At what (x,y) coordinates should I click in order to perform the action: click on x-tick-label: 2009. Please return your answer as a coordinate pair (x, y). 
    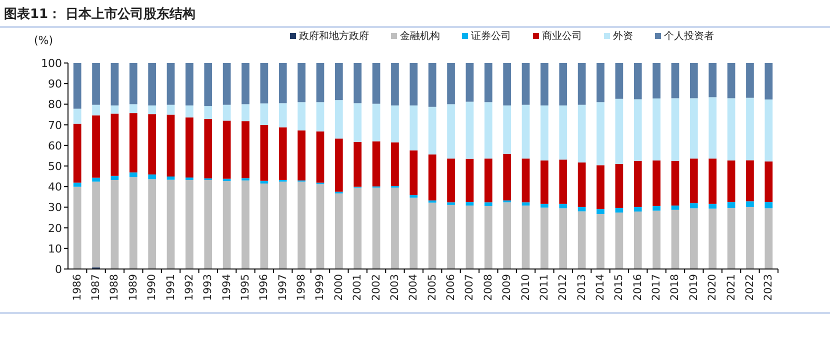
    Looking at the image, I should click on (507, 287).